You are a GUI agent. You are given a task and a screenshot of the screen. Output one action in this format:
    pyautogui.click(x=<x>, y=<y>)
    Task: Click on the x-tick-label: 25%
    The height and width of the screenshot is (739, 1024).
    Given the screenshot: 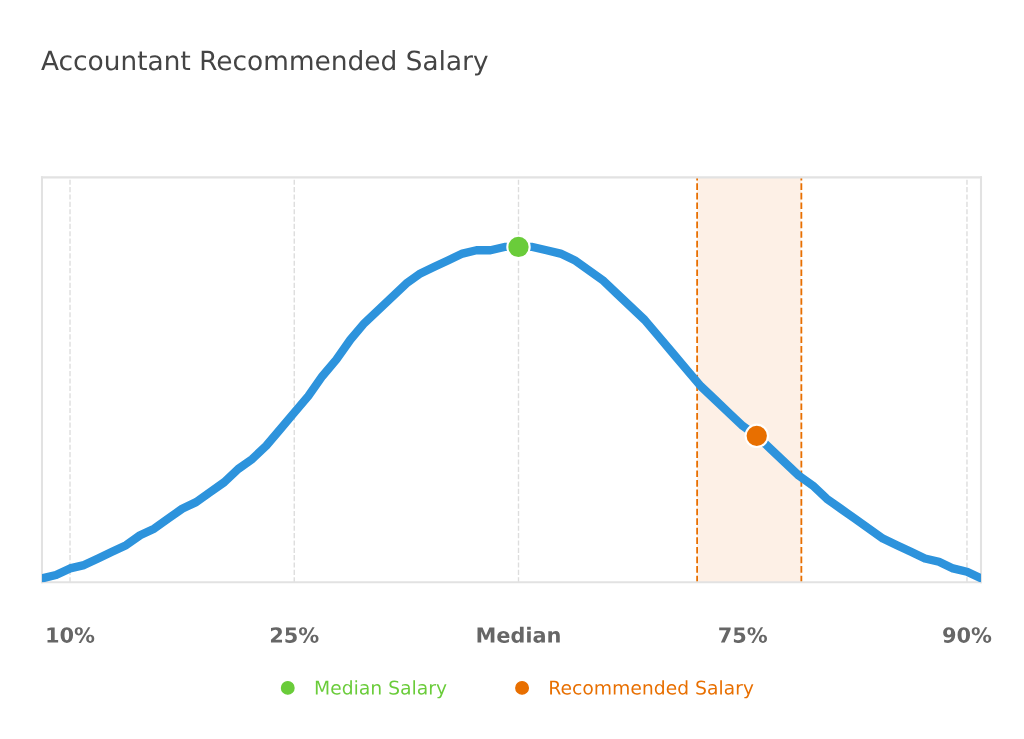 What is the action you would take?
    pyautogui.click(x=294, y=635)
    